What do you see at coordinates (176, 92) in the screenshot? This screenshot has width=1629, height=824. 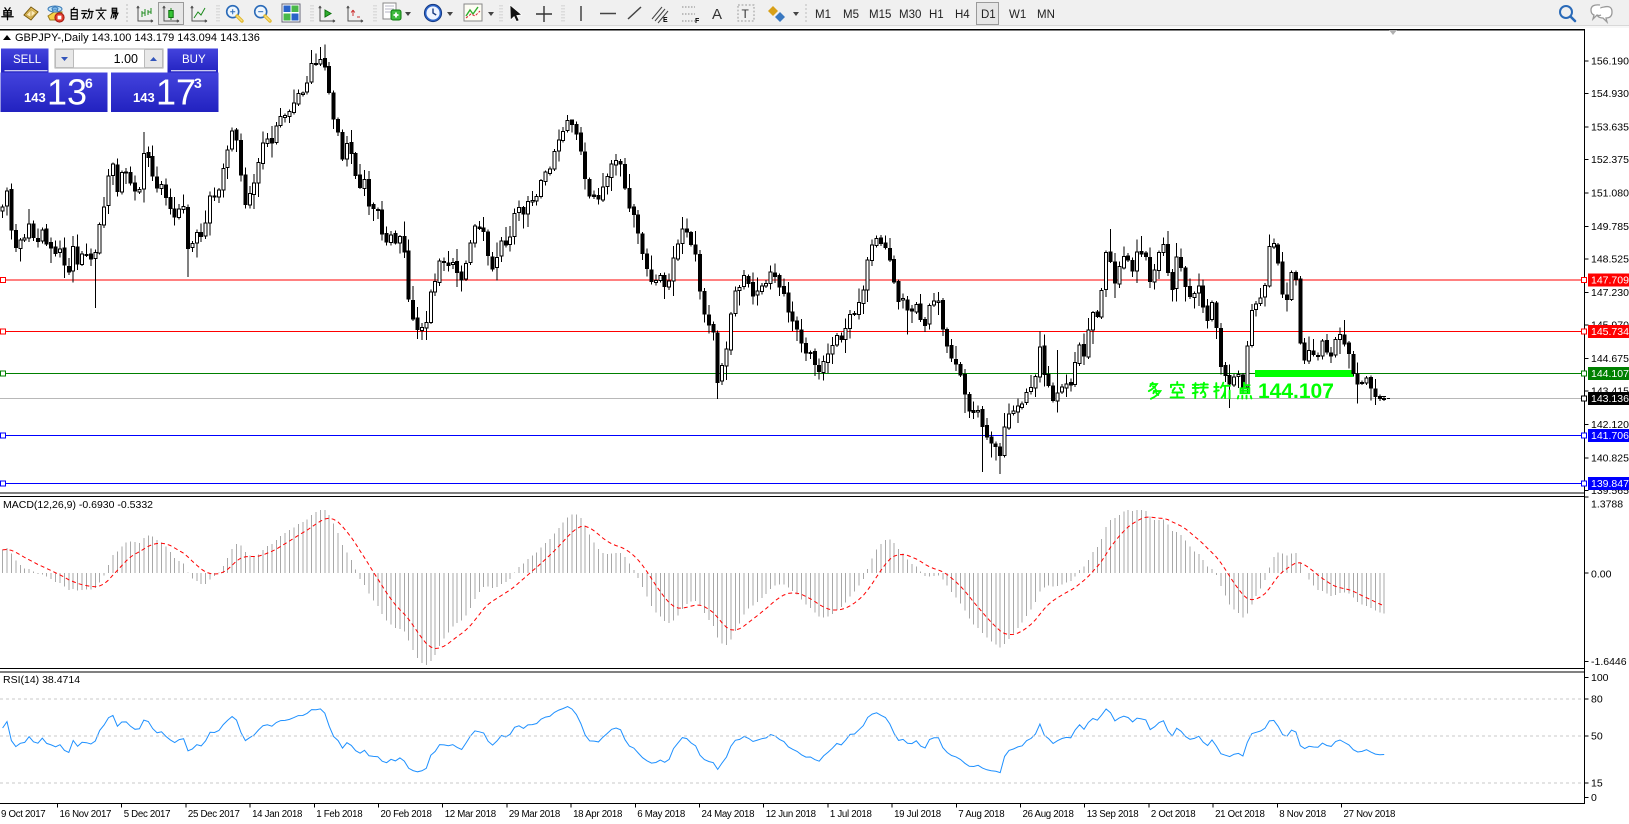 I see `svg-text: 17` at bounding box center [176, 92].